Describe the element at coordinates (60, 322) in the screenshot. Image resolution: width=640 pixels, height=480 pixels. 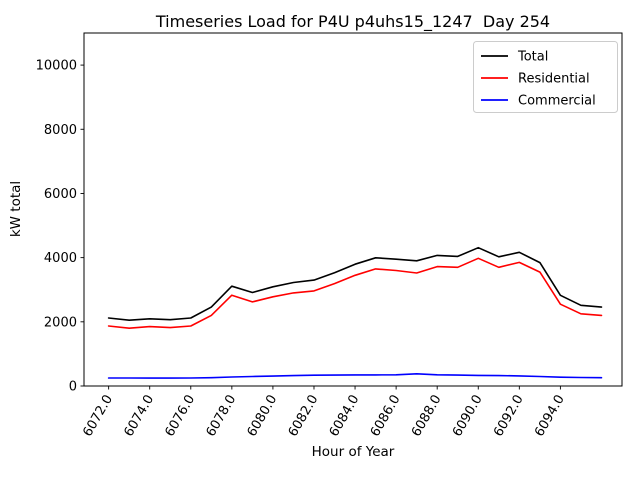
I see `y-tick-label: 2000` at that location.